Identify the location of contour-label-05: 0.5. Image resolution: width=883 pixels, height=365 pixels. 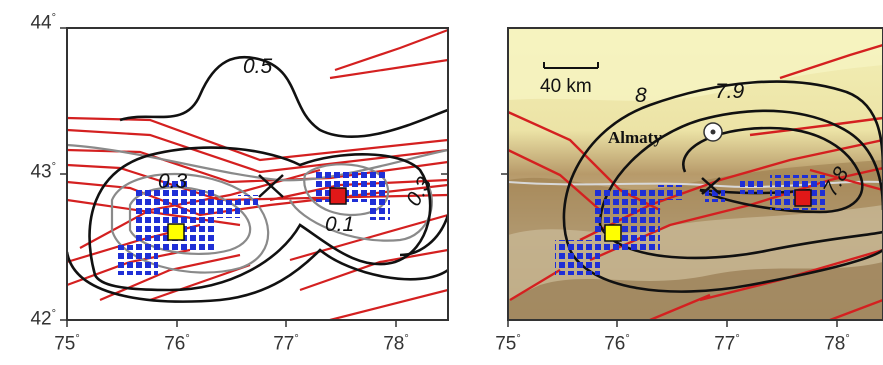
(258, 66).